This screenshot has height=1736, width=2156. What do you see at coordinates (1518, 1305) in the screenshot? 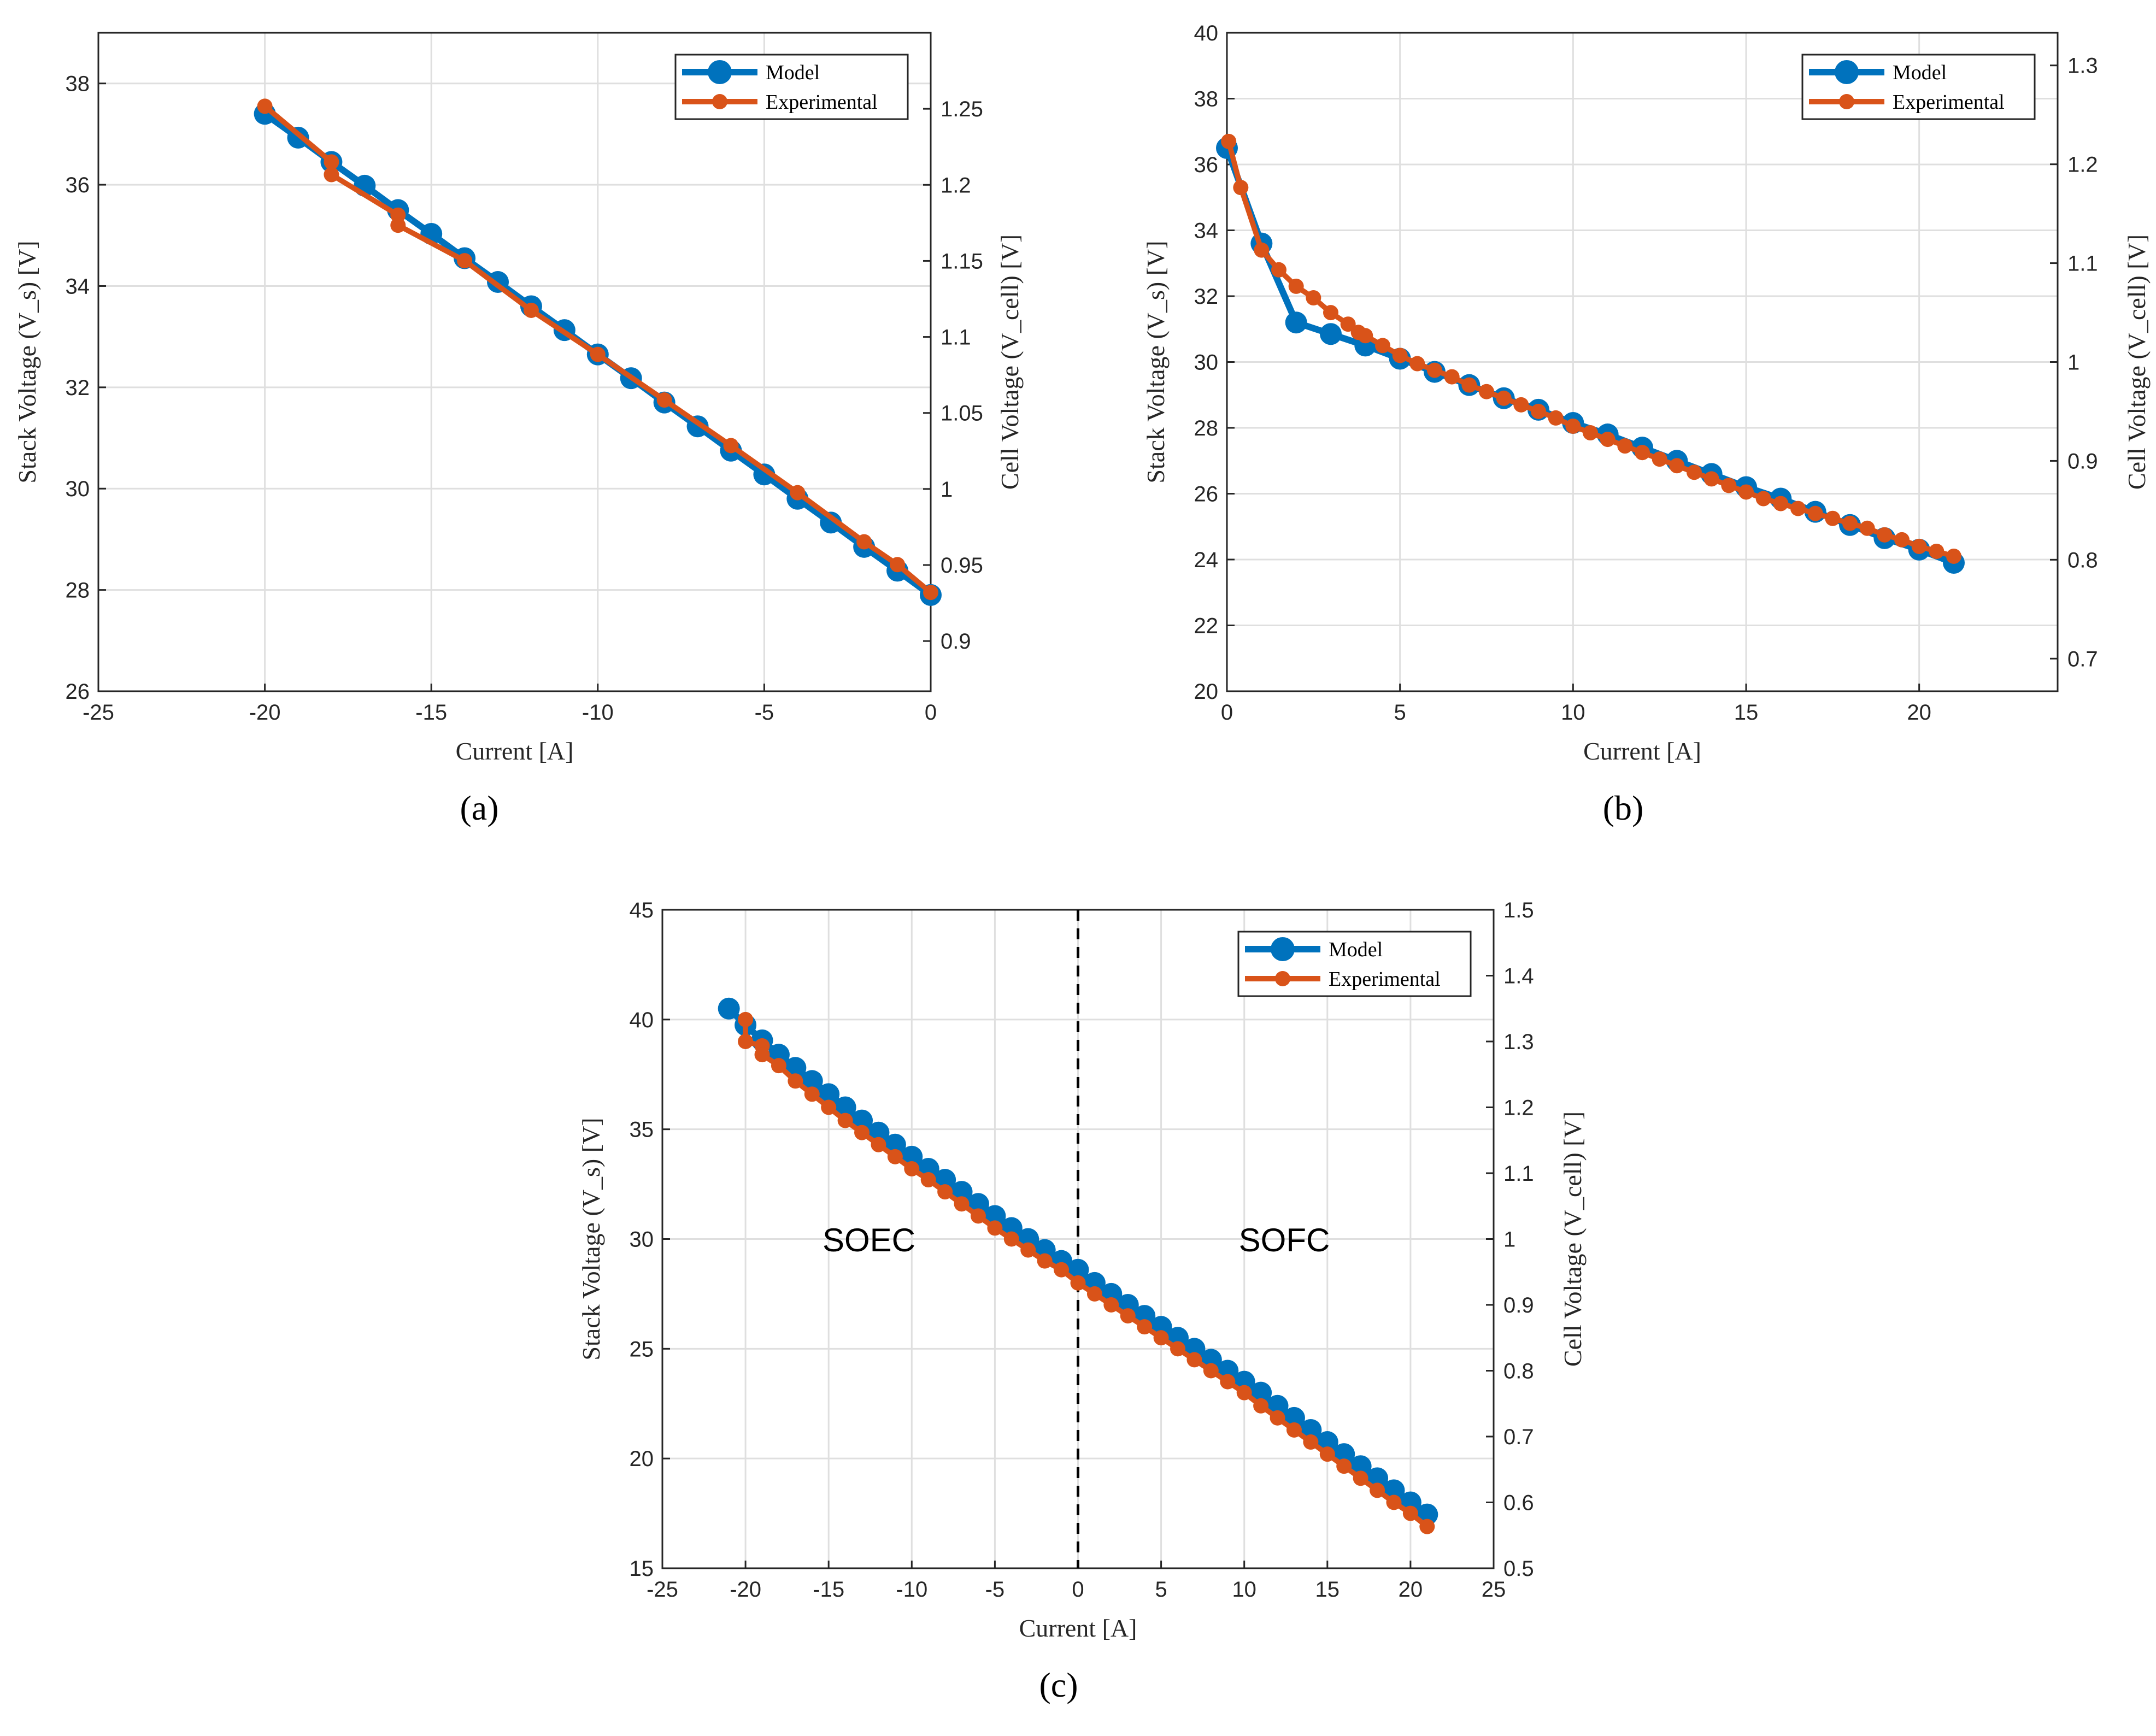
I see `y2-tick-label: 0.9` at bounding box center [1518, 1305].